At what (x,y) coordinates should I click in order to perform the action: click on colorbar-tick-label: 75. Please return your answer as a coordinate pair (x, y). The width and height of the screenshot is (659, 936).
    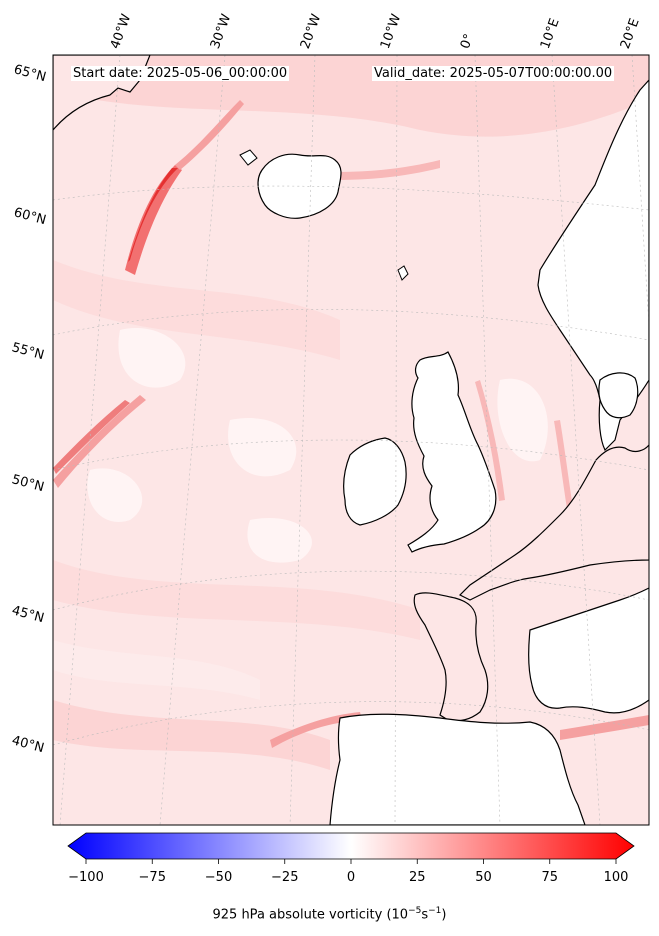
    Looking at the image, I should click on (550, 877).